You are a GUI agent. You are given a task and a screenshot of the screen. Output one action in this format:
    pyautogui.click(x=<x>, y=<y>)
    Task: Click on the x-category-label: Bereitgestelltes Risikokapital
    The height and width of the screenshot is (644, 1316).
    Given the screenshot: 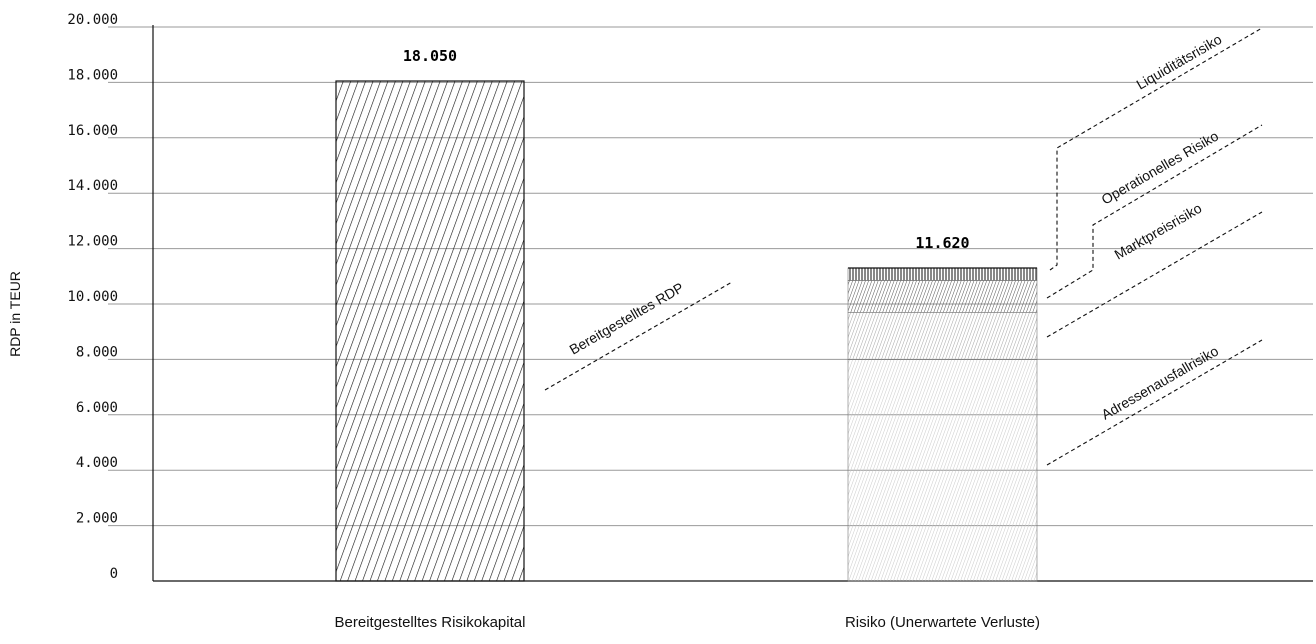 What is the action you would take?
    pyautogui.click(x=430, y=622)
    